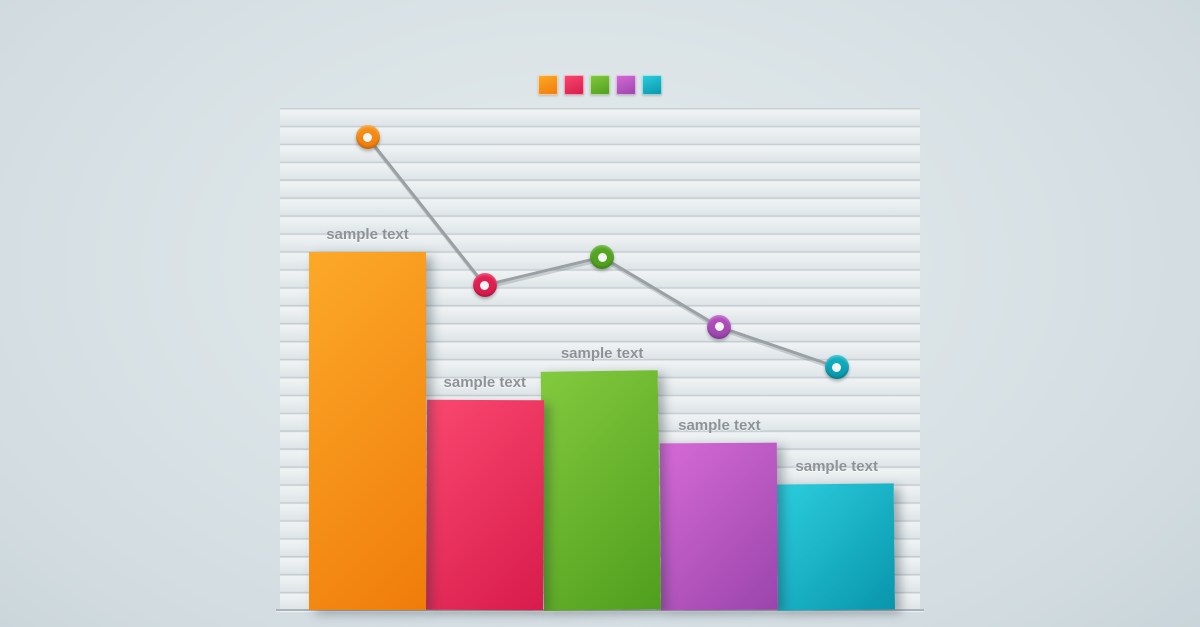 This screenshot has height=627, width=1200. What do you see at coordinates (719, 425) in the screenshot?
I see `bar-label-purple: sample text` at bounding box center [719, 425].